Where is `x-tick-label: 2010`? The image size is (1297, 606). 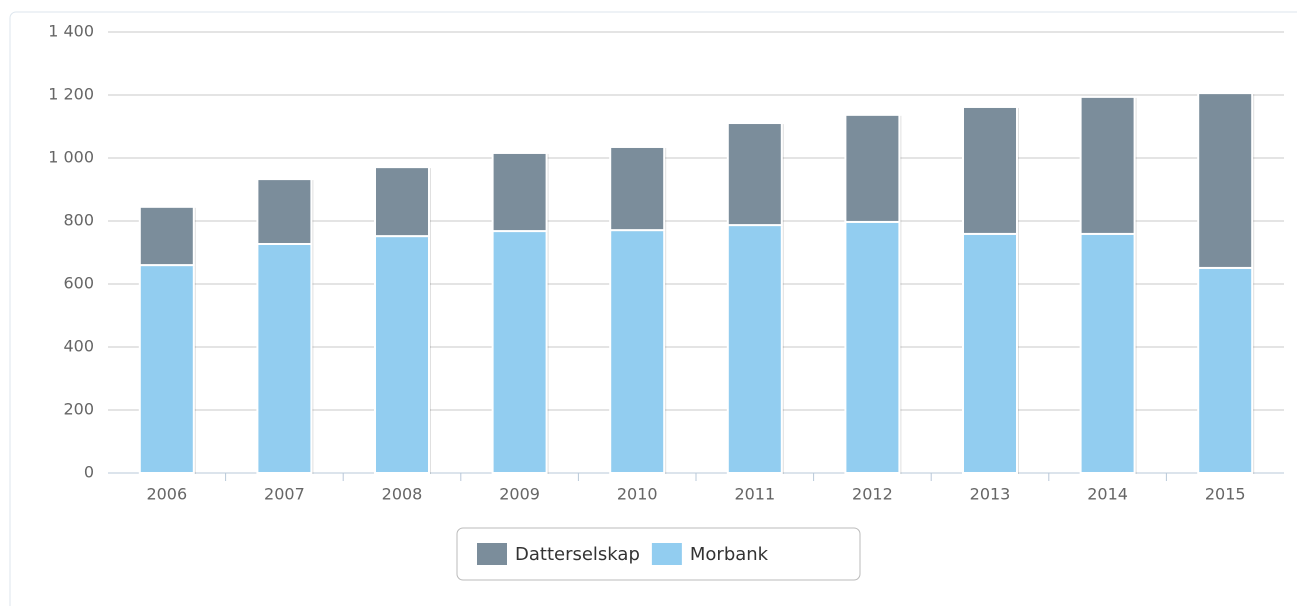
x-tick-label: 2010 is located at coordinates (637, 494).